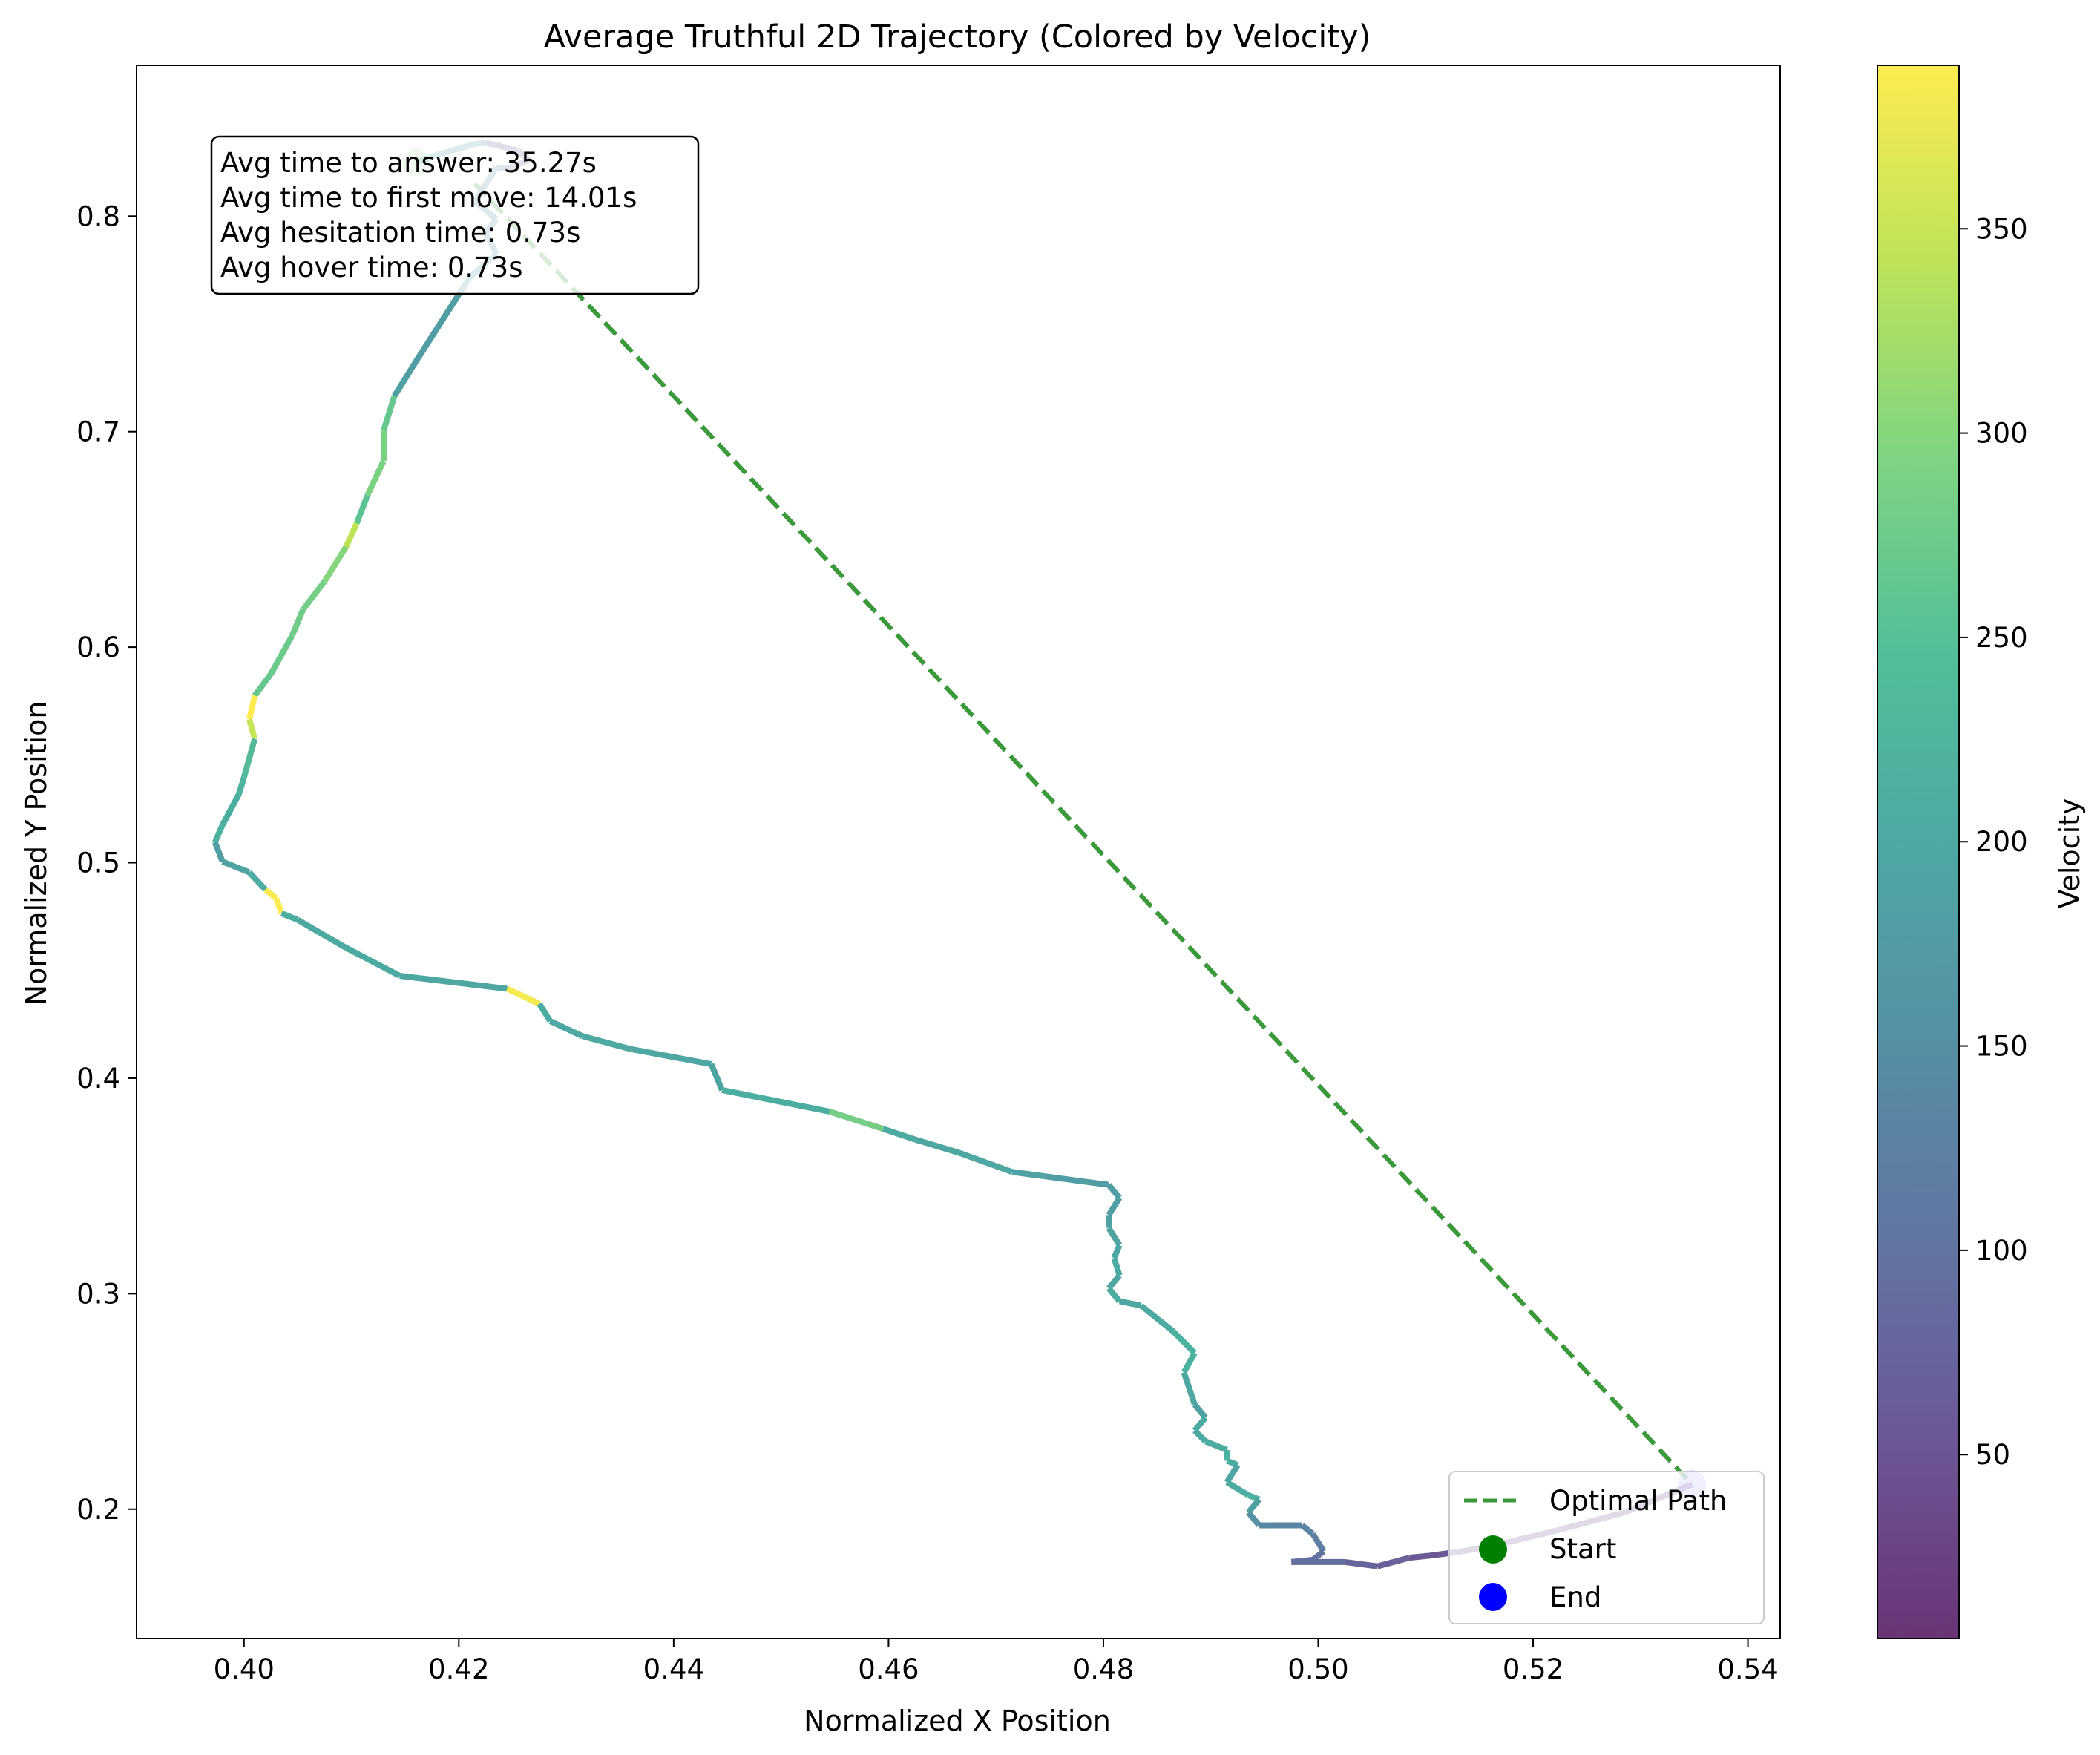  Describe the element at coordinates (409, 163) in the screenshot. I see `annotation-line-time-to-answer: Avg time to answer: 35.27s` at that location.